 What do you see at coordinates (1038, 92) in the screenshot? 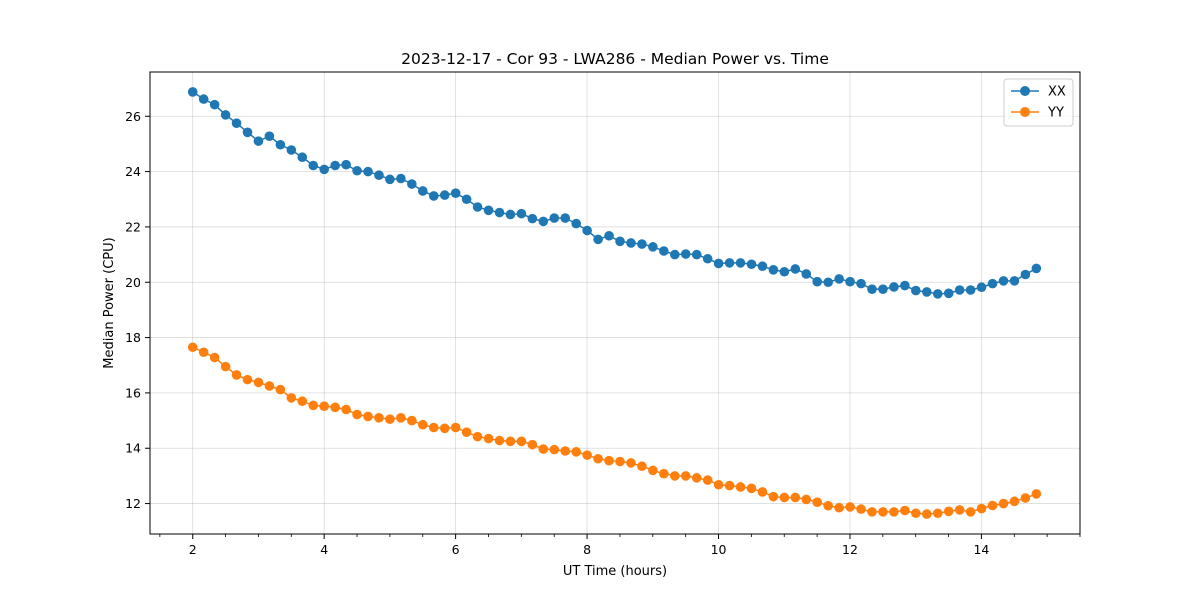
I see `legend-entry-xx: XX` at bounding box center [1038, 92].